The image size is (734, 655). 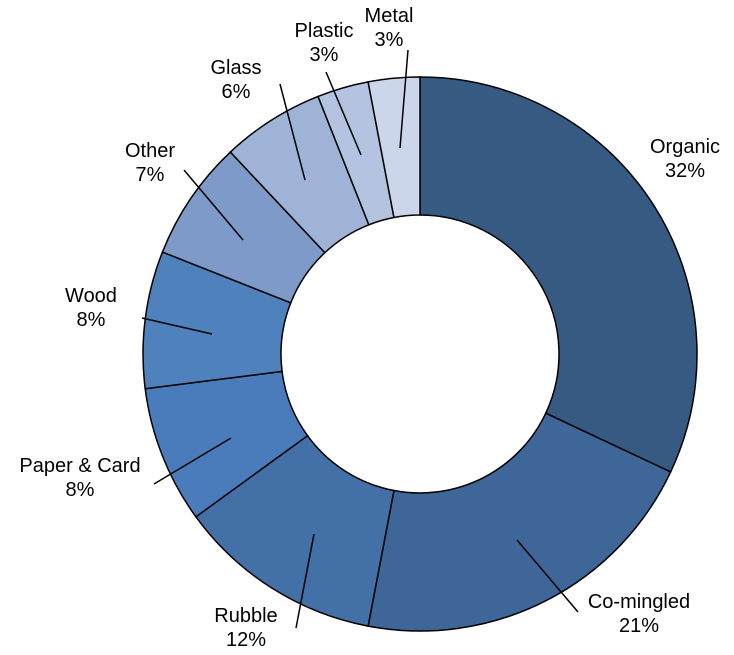 I want to click on slice-label-name: Organic, so click(x=685, y=147).